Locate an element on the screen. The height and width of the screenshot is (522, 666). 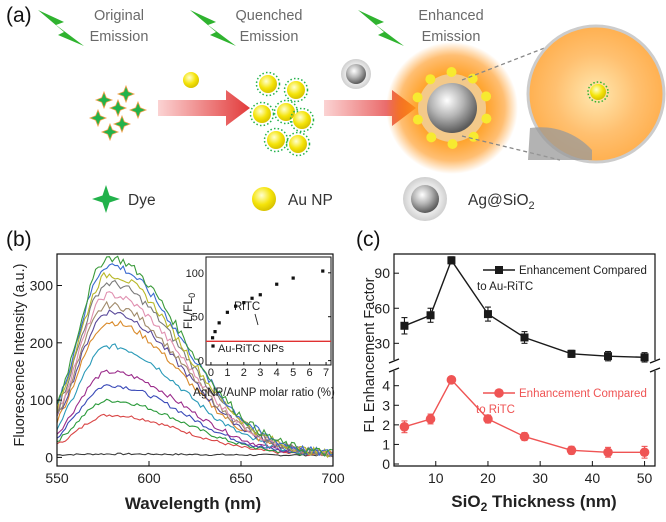
au-np-small is located at coordinates (191, 80).